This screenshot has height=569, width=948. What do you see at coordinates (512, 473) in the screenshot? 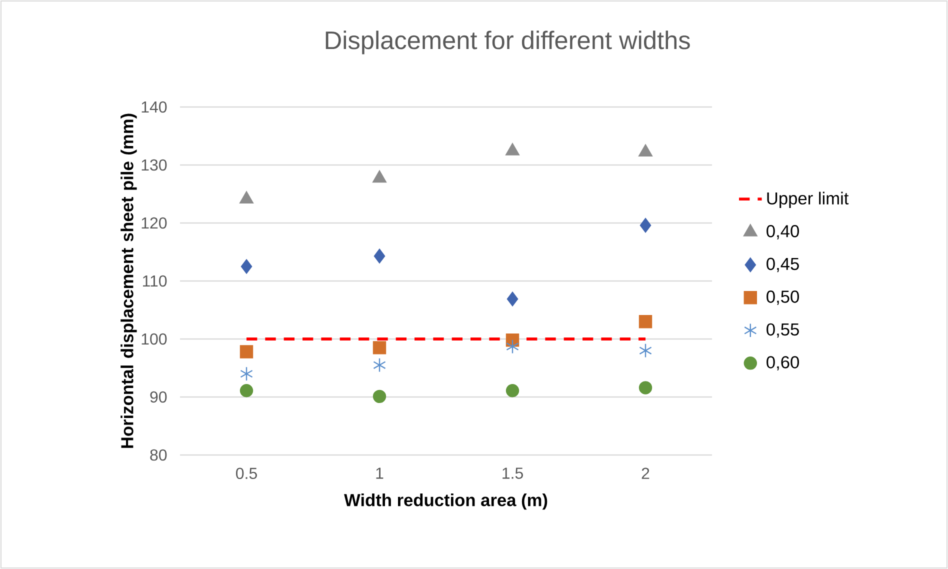
I see `x-tick-label: 1.5` at bounding box center [512, 473].